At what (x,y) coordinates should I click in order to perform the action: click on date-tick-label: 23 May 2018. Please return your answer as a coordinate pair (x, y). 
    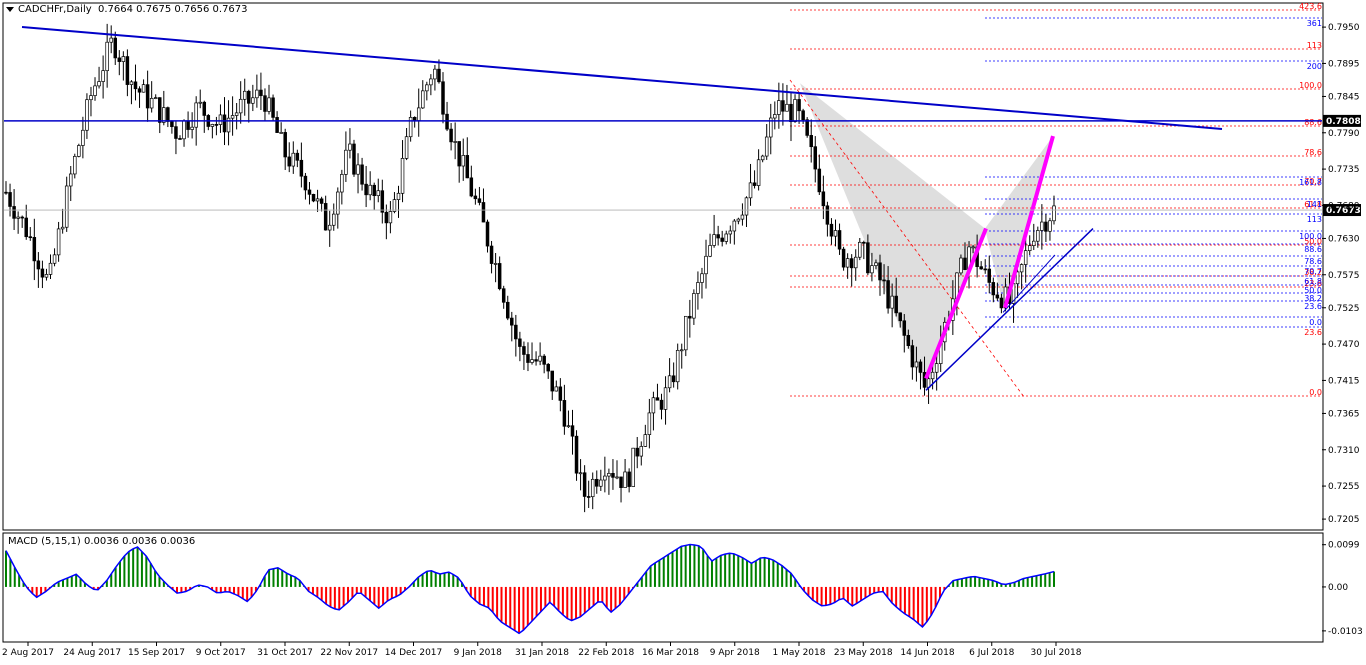
    Looking at the image, I should click on (863, 653).